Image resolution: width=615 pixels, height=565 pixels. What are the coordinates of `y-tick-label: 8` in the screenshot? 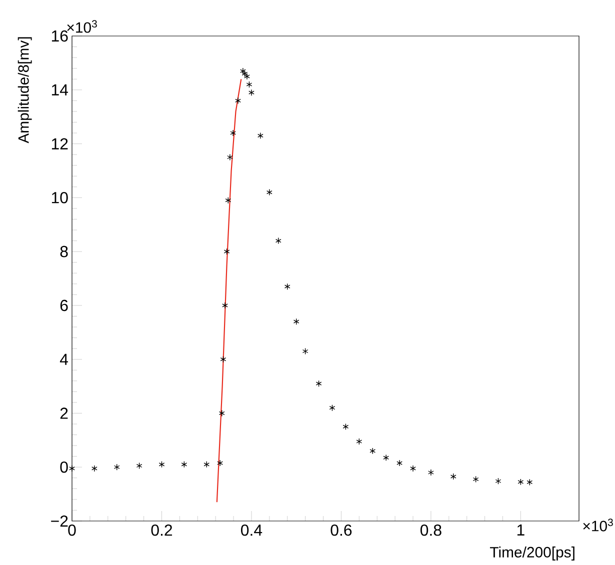 It's located at (64, 252).